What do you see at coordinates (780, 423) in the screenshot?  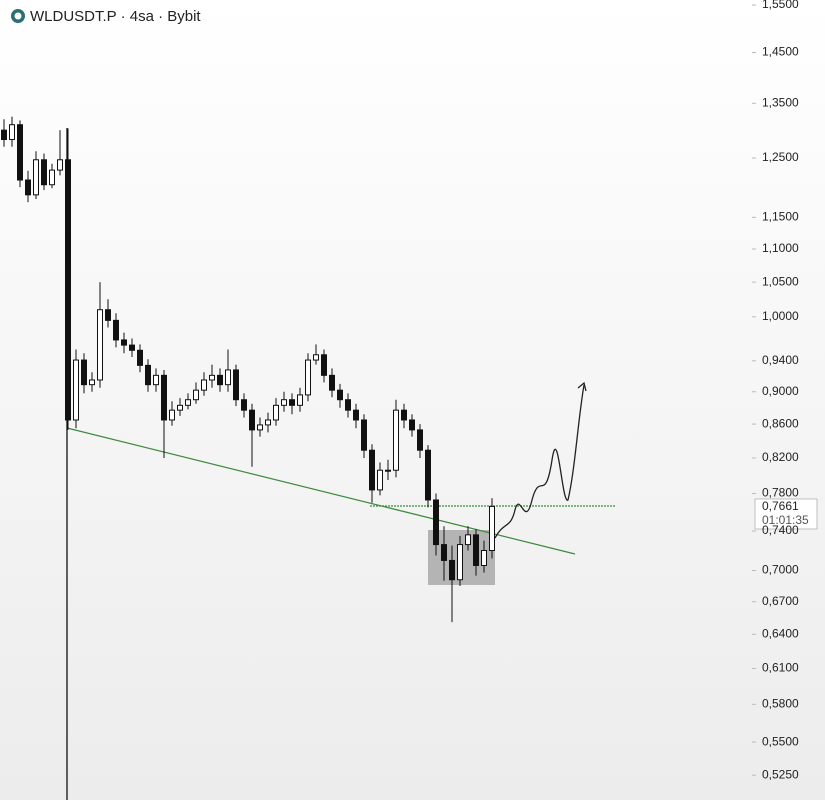 I see `y-tick-label: 0,8600` at bounding box center [780, 423].